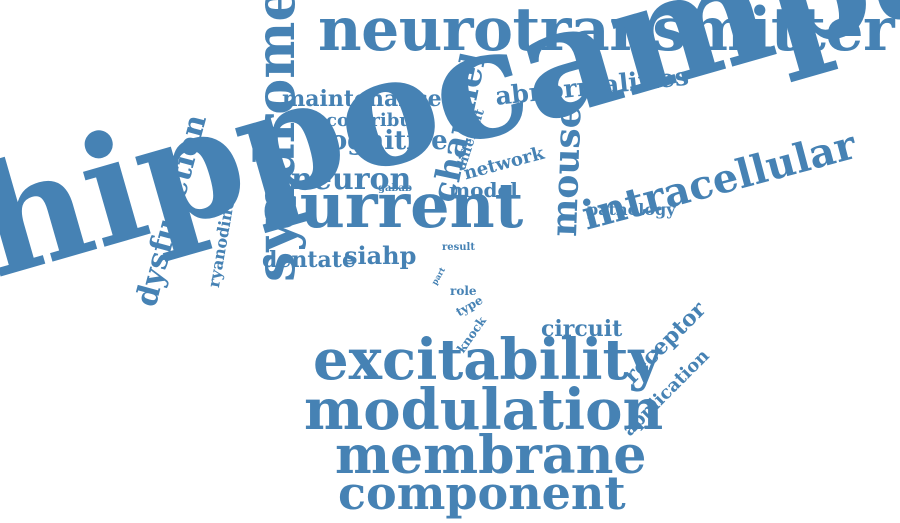  I want to click on word-dentate: dentate, so click(309, 260).